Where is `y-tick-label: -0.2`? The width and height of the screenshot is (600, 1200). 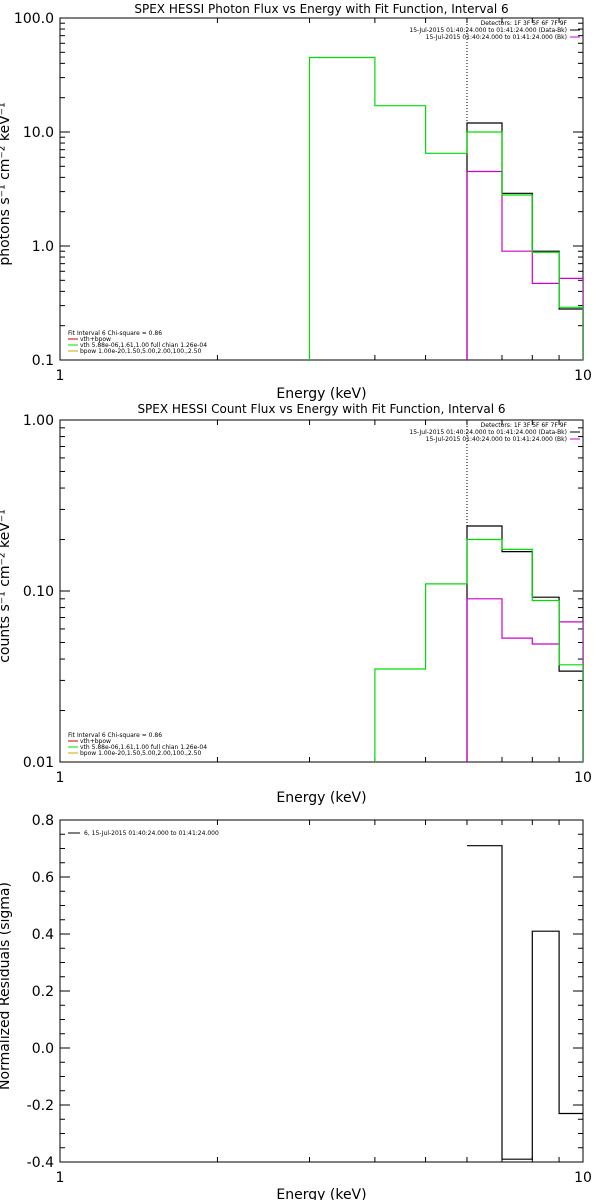
y-tick-label: -0.2 is located at coordinates (40, 1106).